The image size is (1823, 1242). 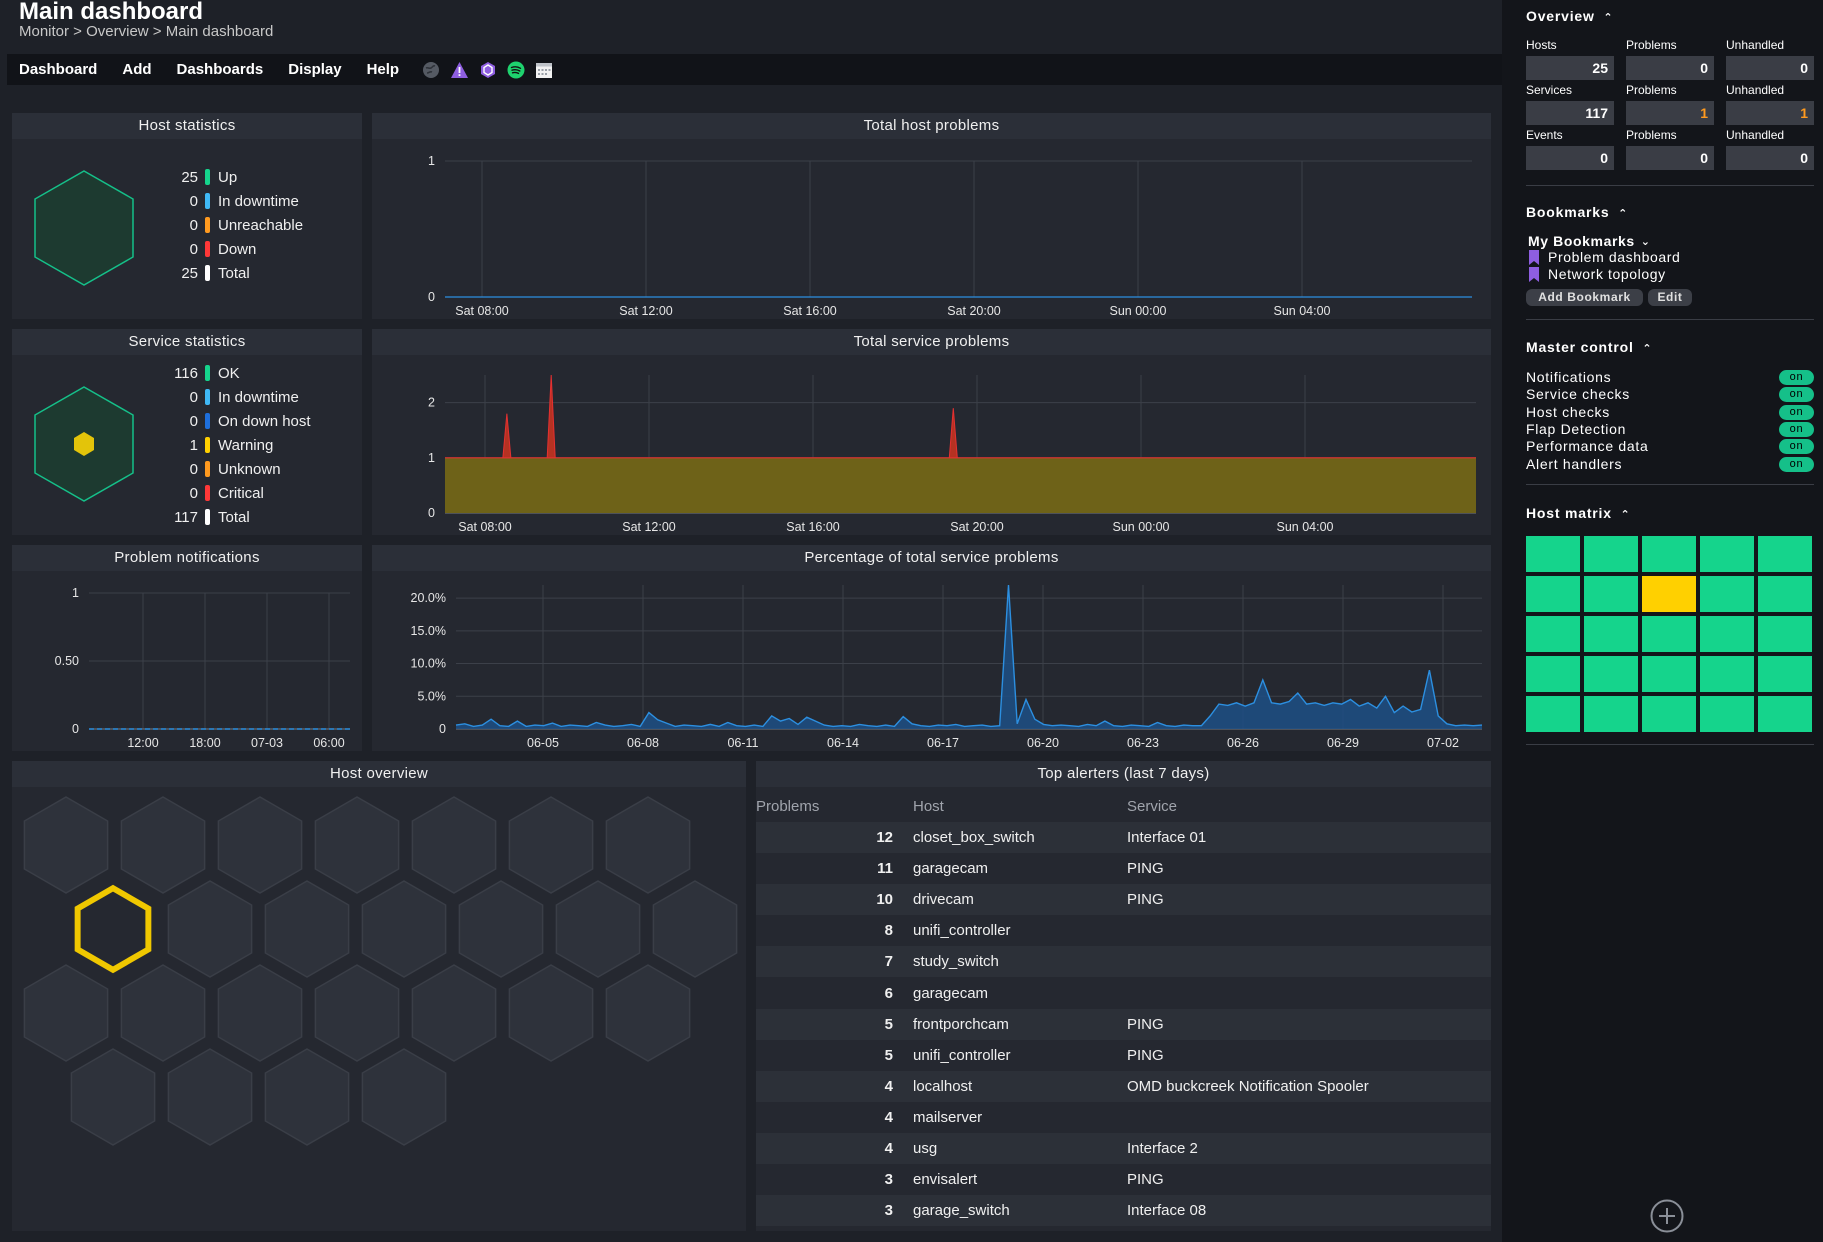 I want to click on hexagon-icon, so click(x=488, y=70).